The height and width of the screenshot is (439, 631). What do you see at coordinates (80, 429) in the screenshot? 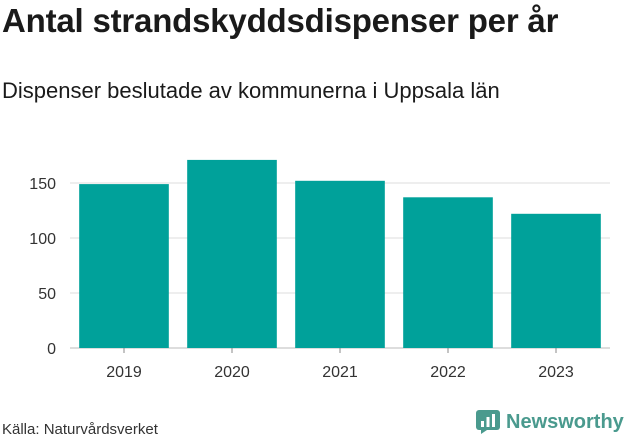
I see `source-note: Källa: Naturvårdsverket` at bounding box center [80, 429].